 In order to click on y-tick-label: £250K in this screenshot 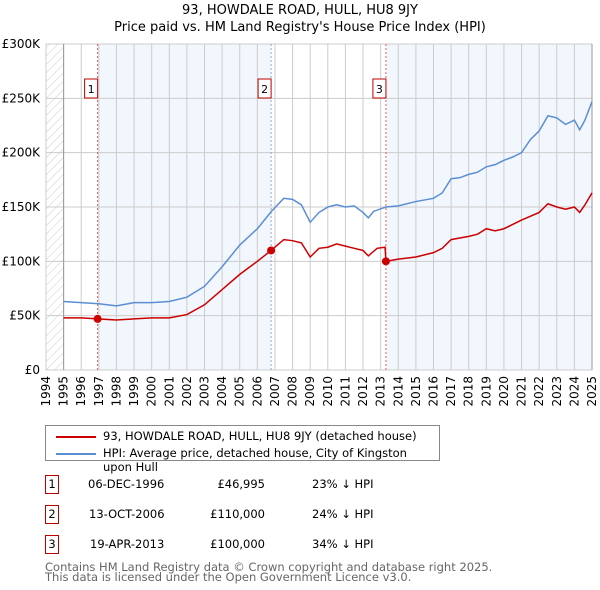, I will do `click(22, 98)`.